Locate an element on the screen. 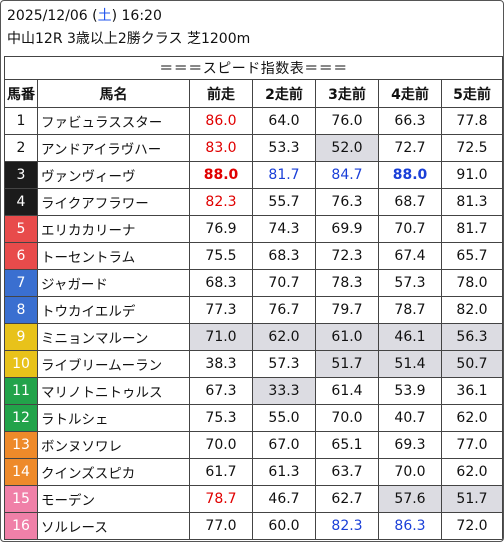 The height and width of the screenshot is (542, 504). speed-value: 36.1 is located at coordinates (472, 391).